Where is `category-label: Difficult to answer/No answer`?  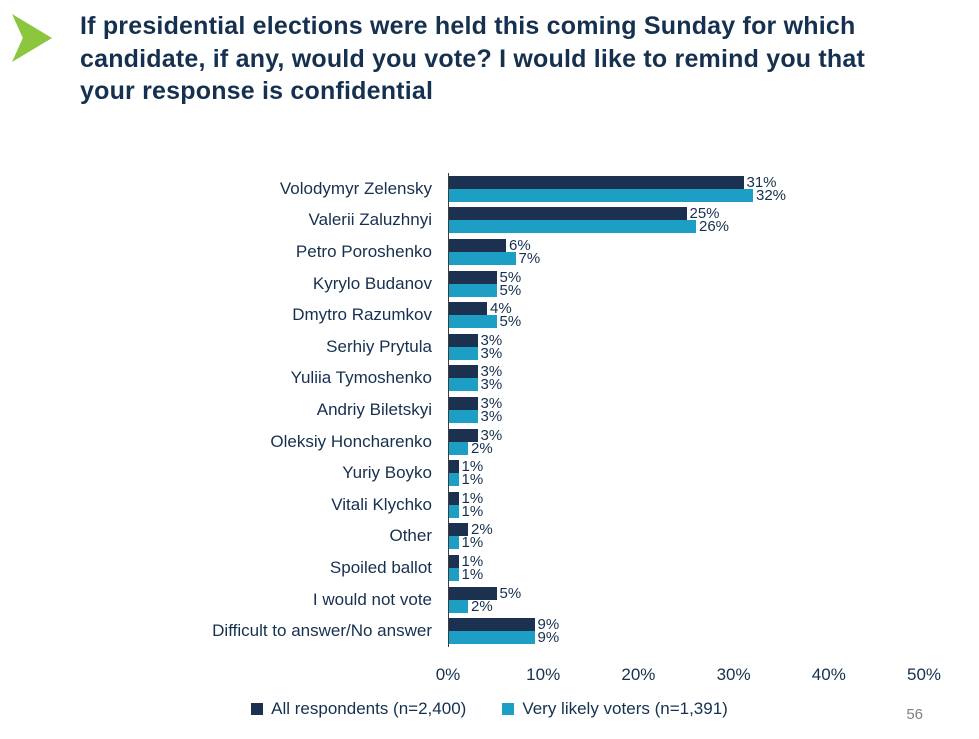 category-label: Difficult to answer/No answer is located at coordinates (322, 631).